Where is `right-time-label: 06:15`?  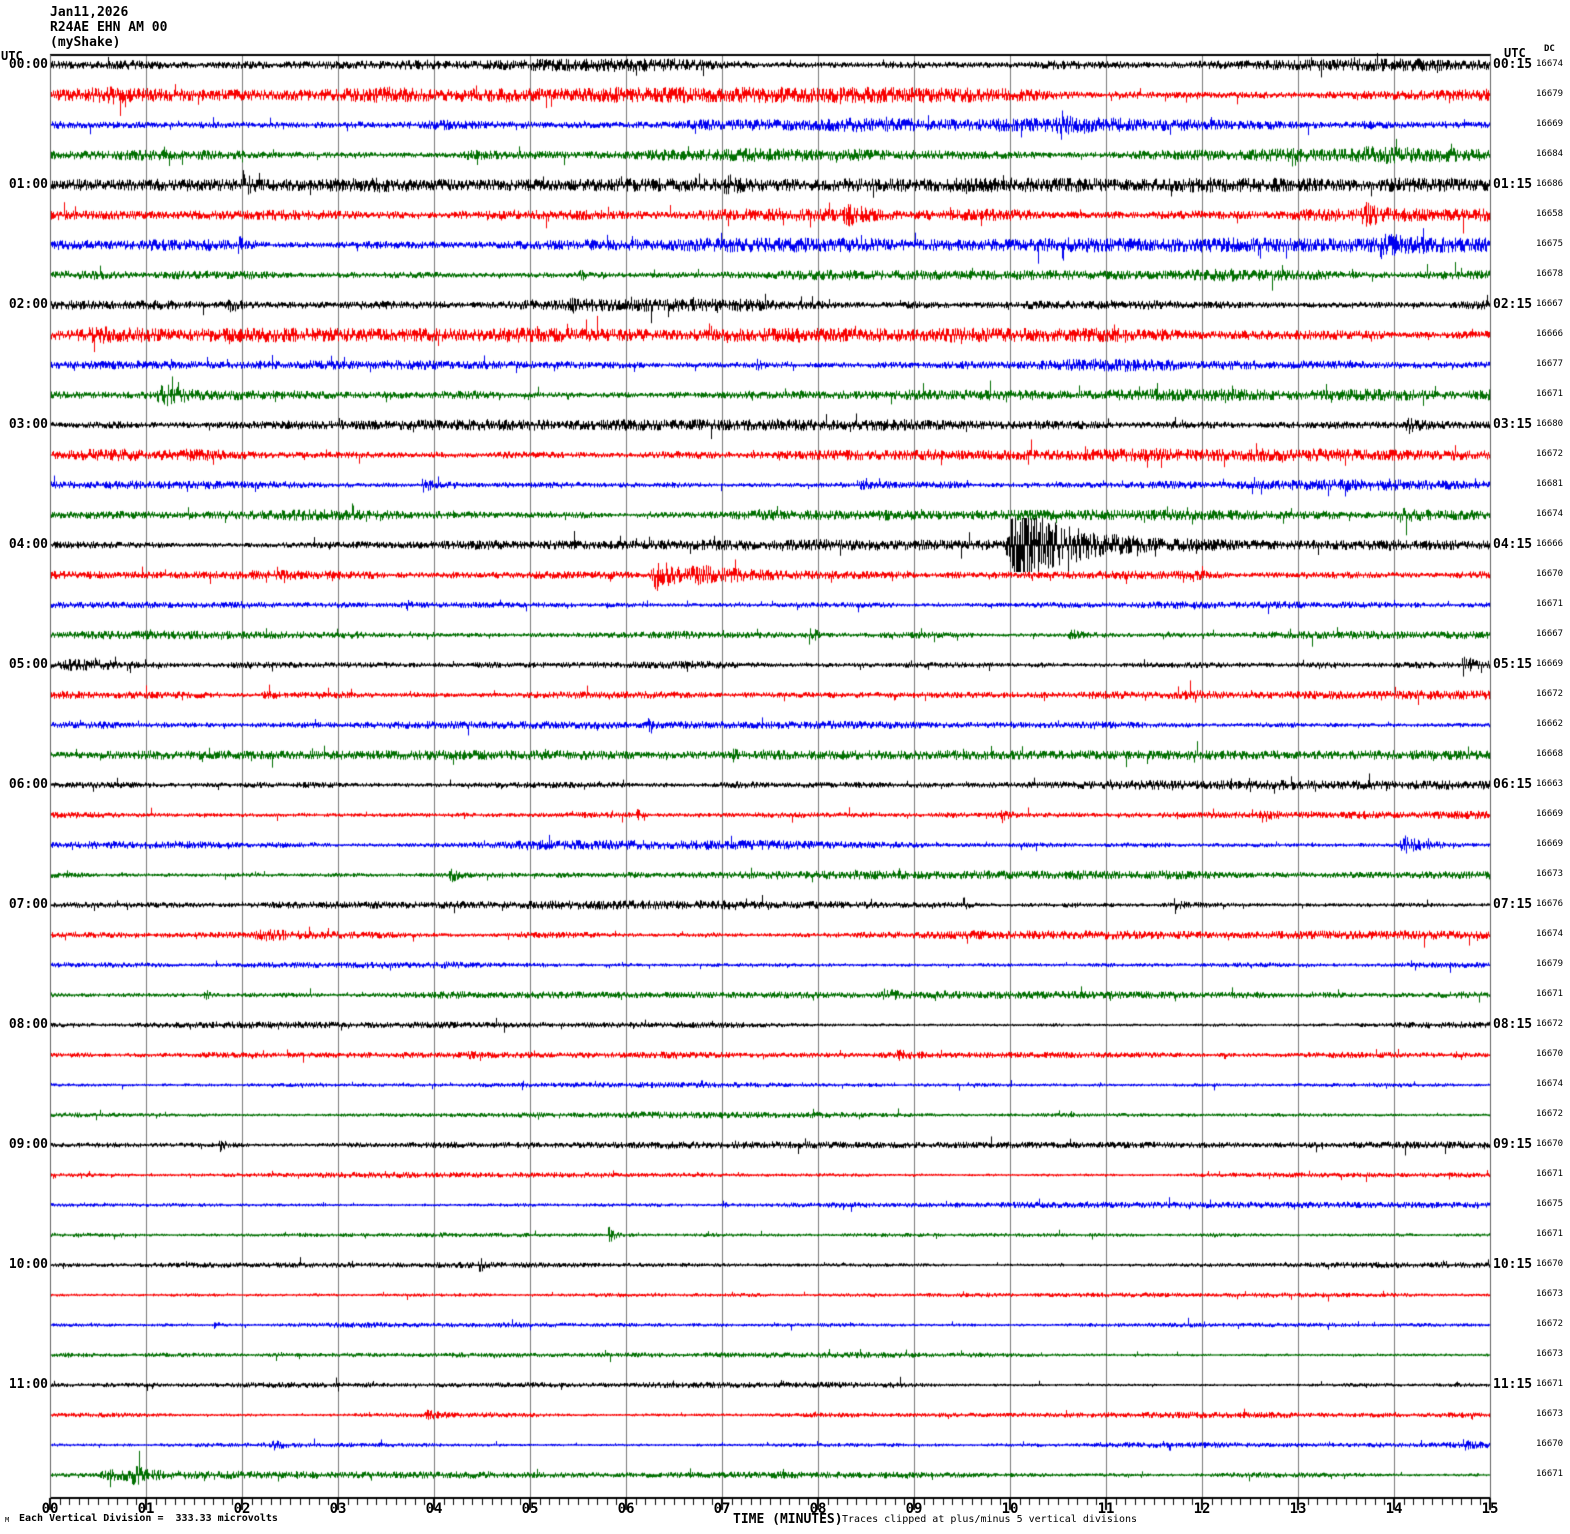 right-time-label: 06:15 is located at coordinates (1513, 784).